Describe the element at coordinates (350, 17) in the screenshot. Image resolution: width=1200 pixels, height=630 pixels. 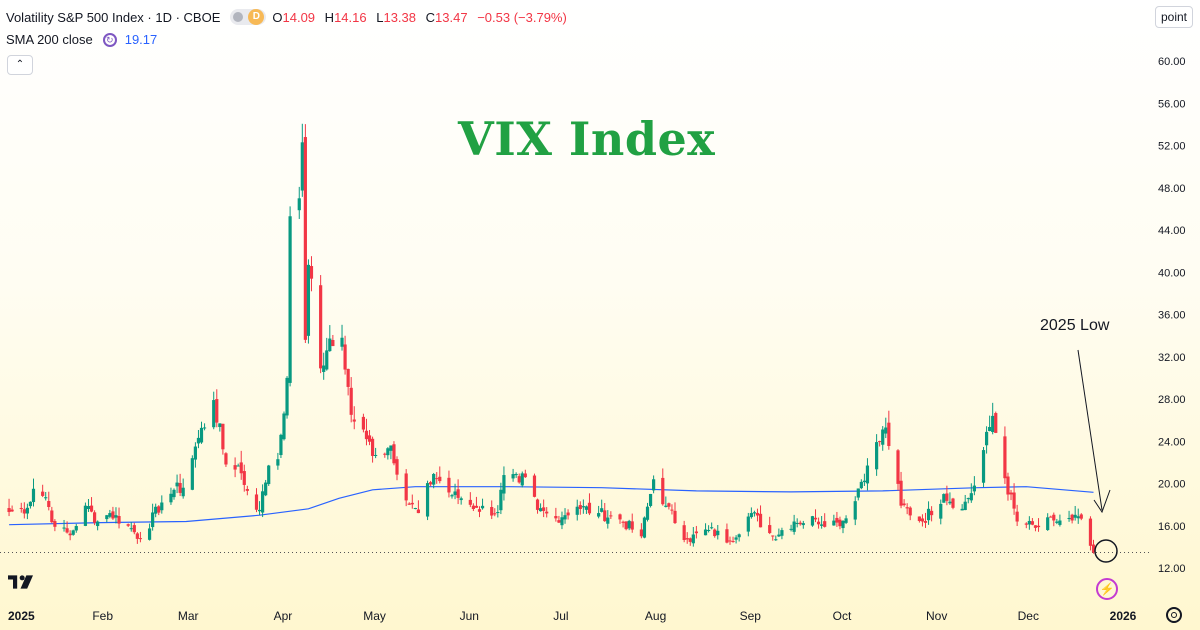
I see `high-value: 14.16` at that location.